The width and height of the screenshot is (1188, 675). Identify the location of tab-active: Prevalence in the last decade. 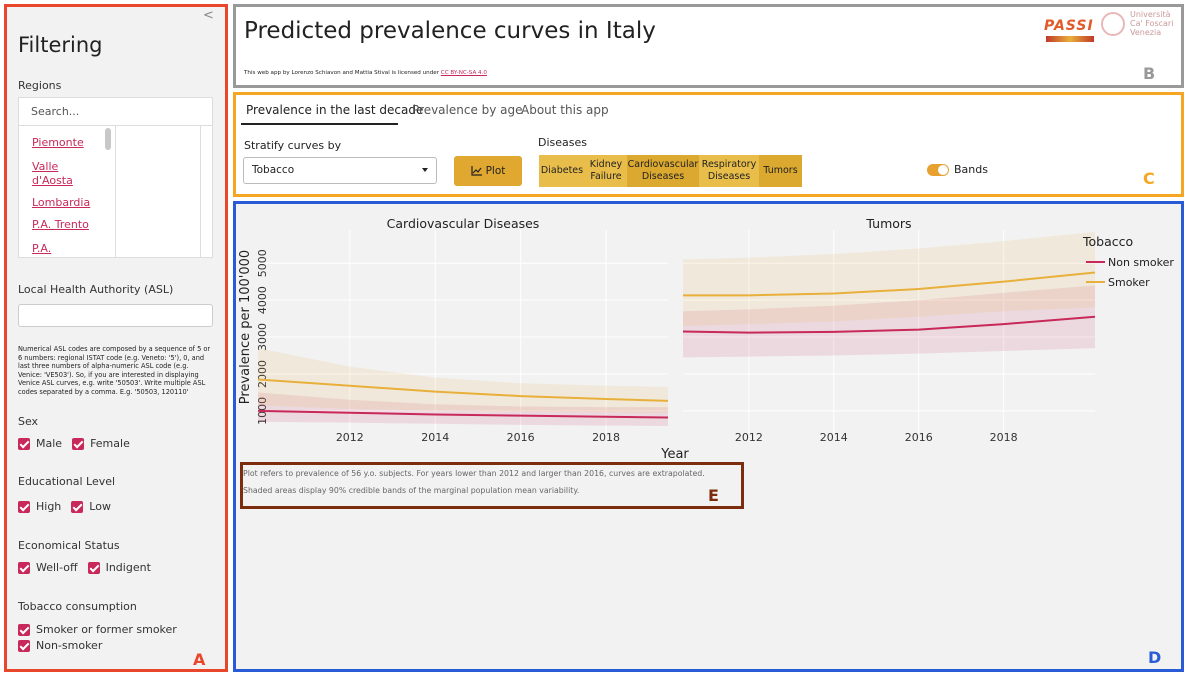
(335, 110).